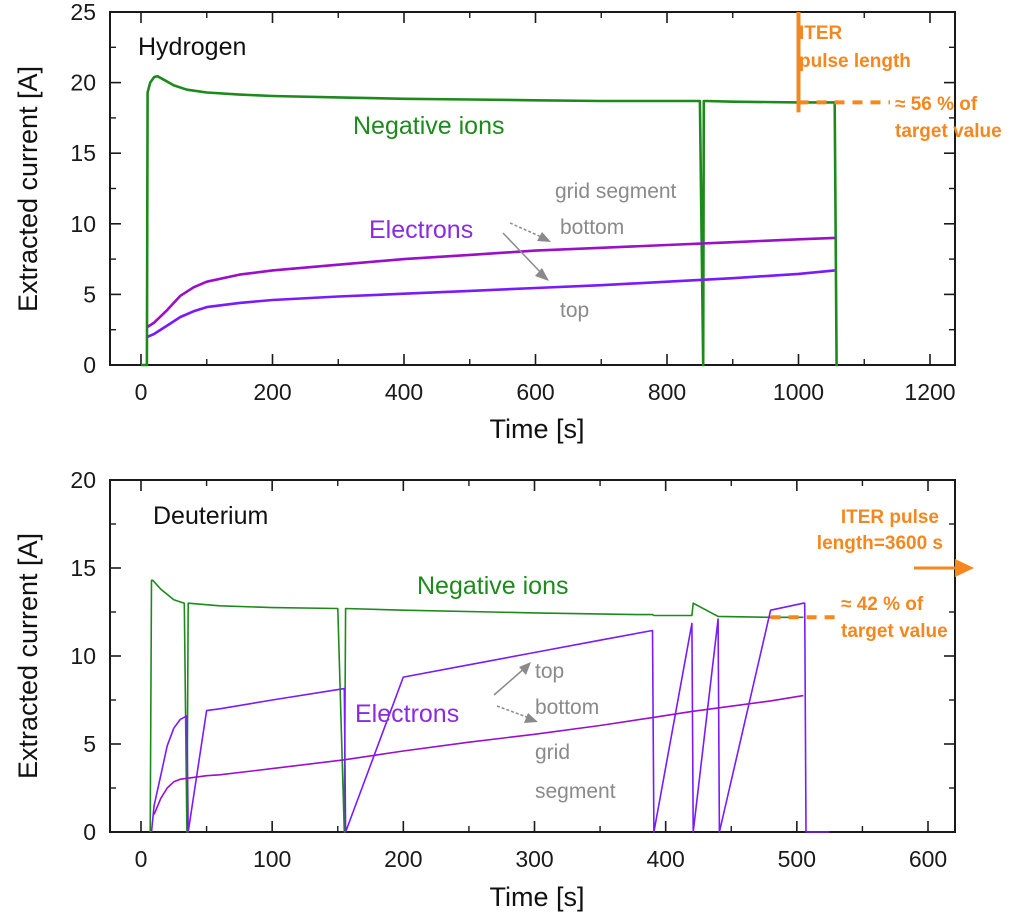  I want to click on iter-label-line2: length=3600 s, so click(880, 543).